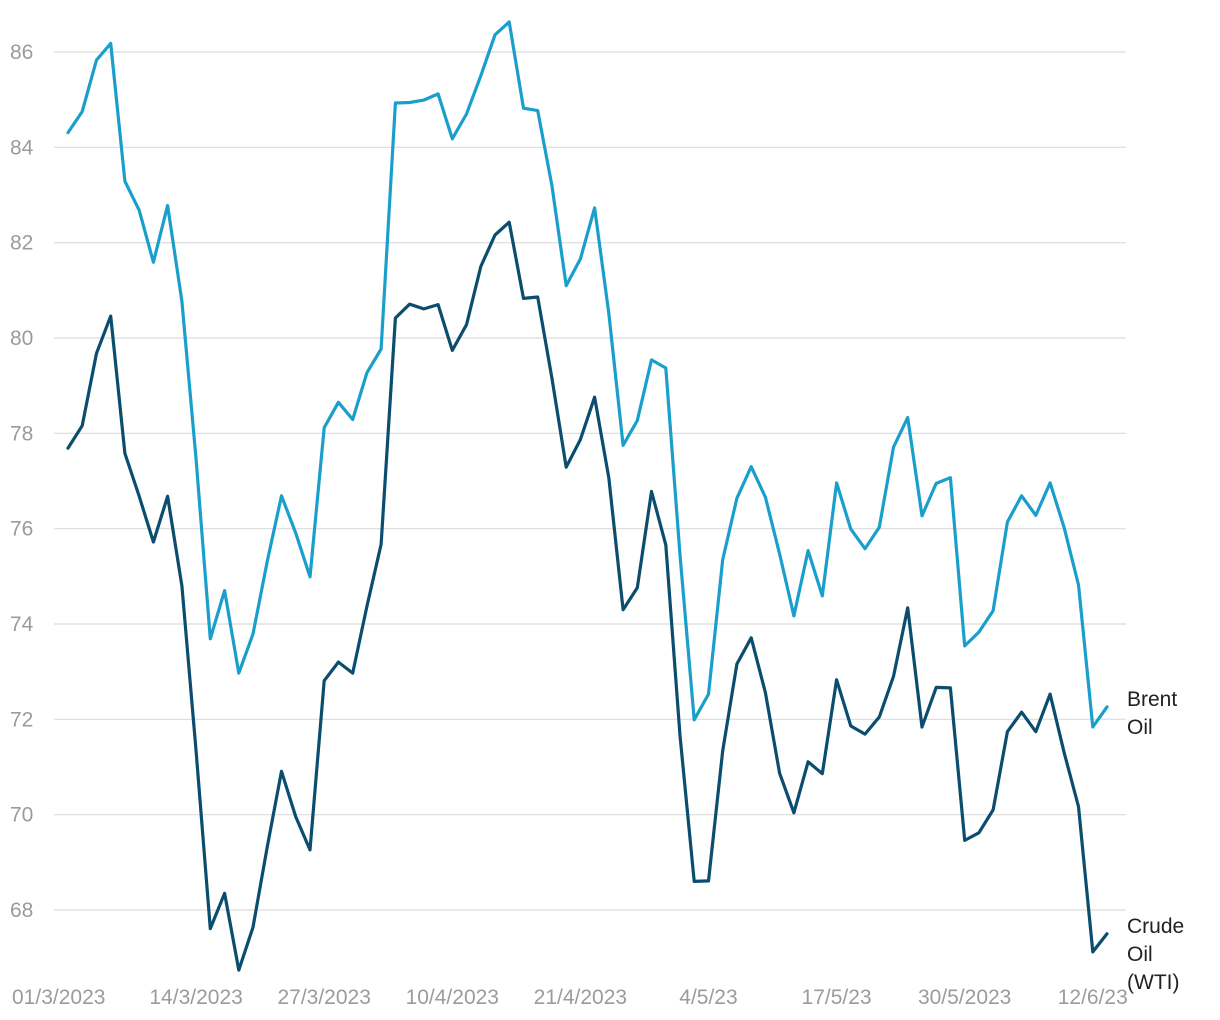  Describe the element at coordinates (58, 997) in the screenshot. I see `x-tick-label: 01/3/2023` at that location.